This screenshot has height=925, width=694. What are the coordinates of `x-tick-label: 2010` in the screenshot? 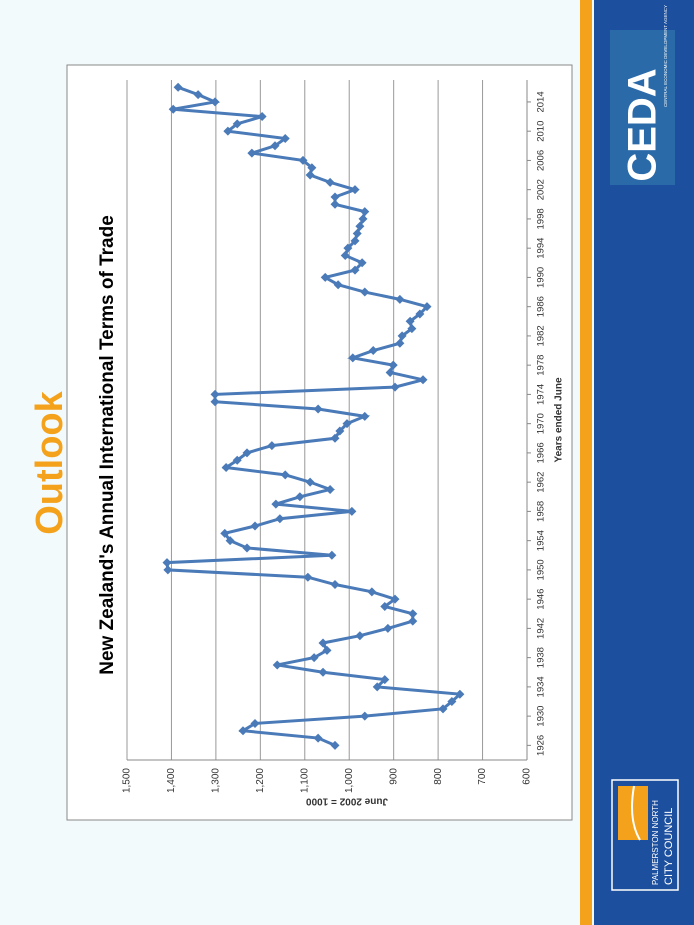 It's located at (541, 131).